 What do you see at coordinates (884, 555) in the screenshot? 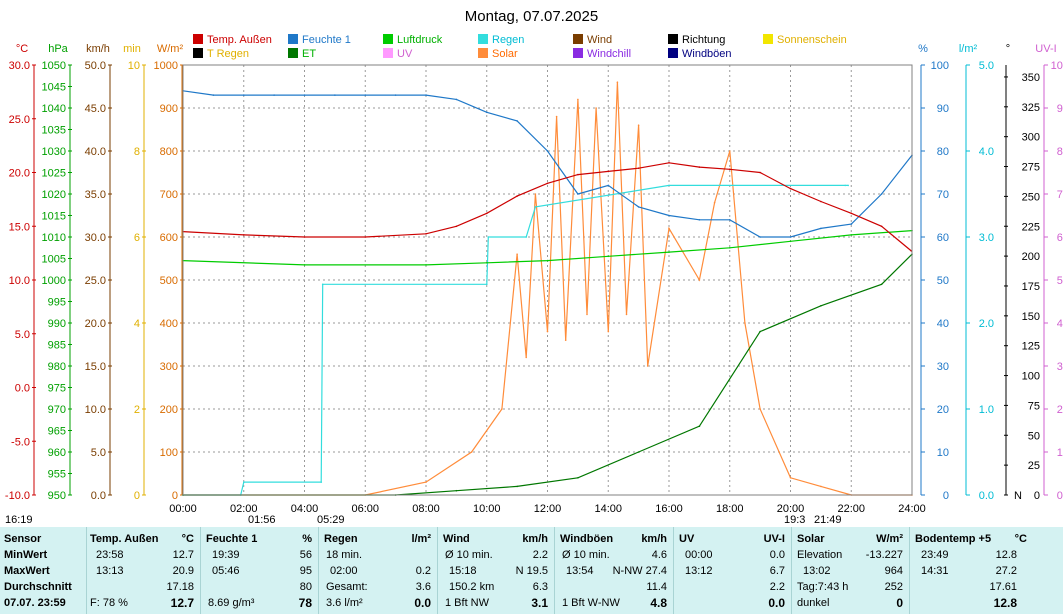
I see `stat-value: -13.227` at bounding box center [884, 555].